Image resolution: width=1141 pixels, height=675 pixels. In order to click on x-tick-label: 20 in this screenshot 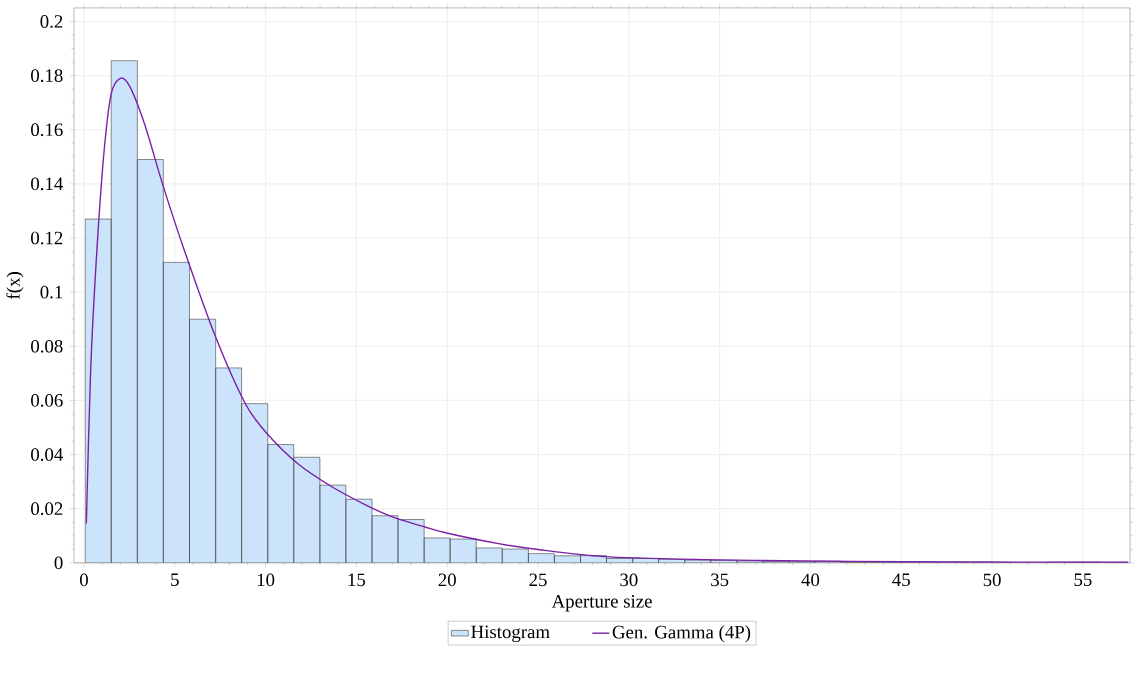, I will do `click(447, 580)`.